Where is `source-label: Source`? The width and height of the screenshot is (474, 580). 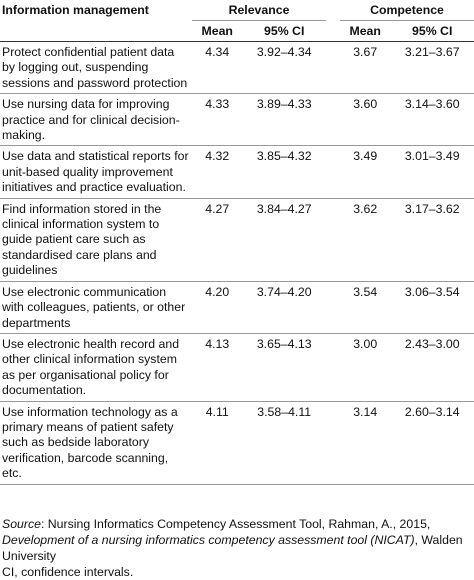 source-label: Source is located at coordinates (21, 524).